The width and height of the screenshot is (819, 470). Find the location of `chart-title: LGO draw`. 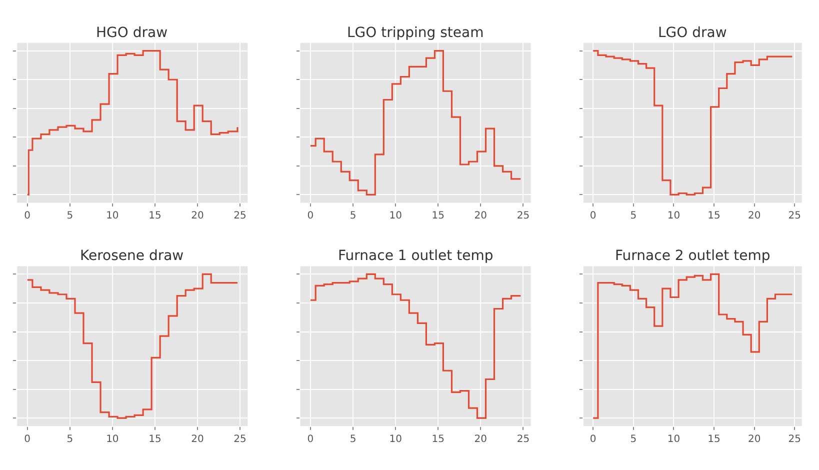

chart-title: LGO draw is located at coordinates (692, 33).